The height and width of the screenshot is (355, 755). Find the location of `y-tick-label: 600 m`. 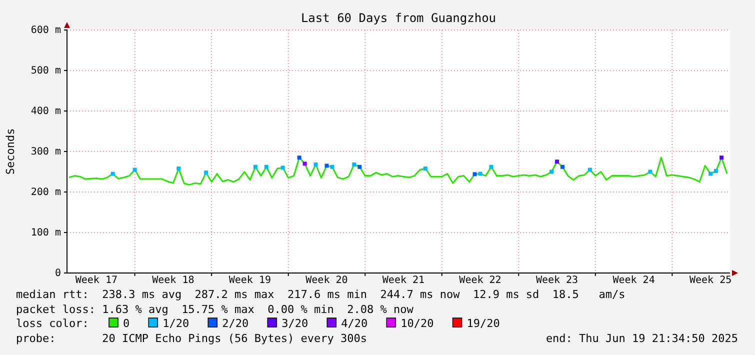

y-tick-label: 600 m is located at coordinates (45, 30).